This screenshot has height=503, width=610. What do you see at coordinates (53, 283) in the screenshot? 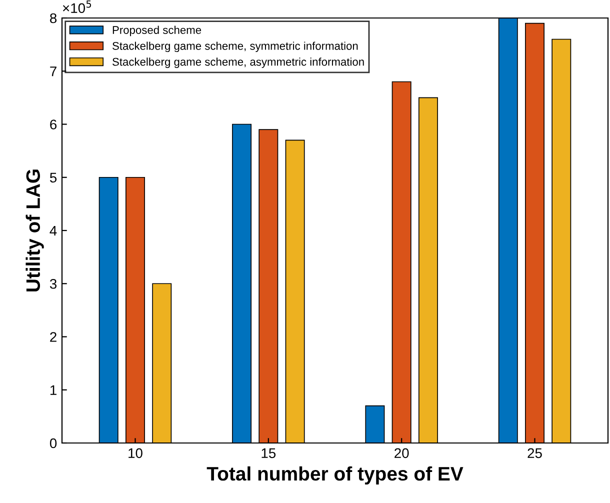
I see `y-tick-label: 3` at bounding box center [53, 283].